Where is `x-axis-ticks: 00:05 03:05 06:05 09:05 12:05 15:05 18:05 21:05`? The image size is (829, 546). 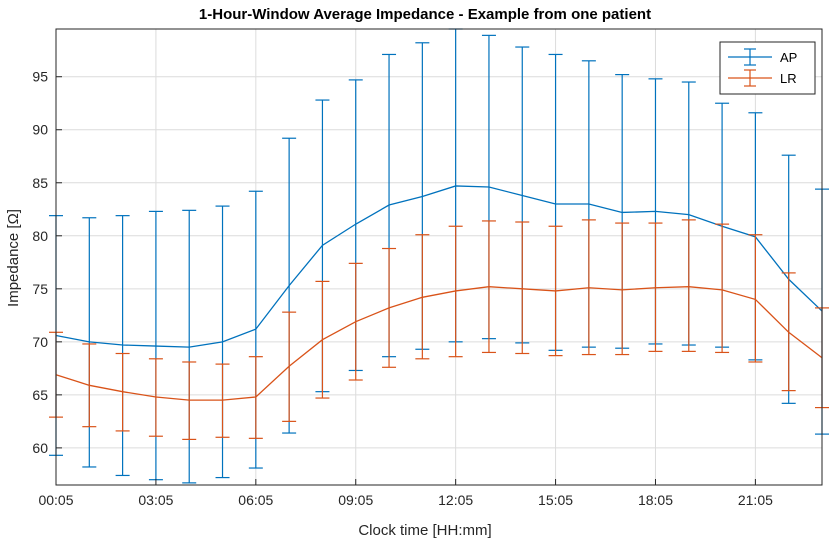 x-axis-ticks: 00:05 03:05 06:05 09:05 12:05 15:05 18:05 21:05 is located at coordinates (405, 493).